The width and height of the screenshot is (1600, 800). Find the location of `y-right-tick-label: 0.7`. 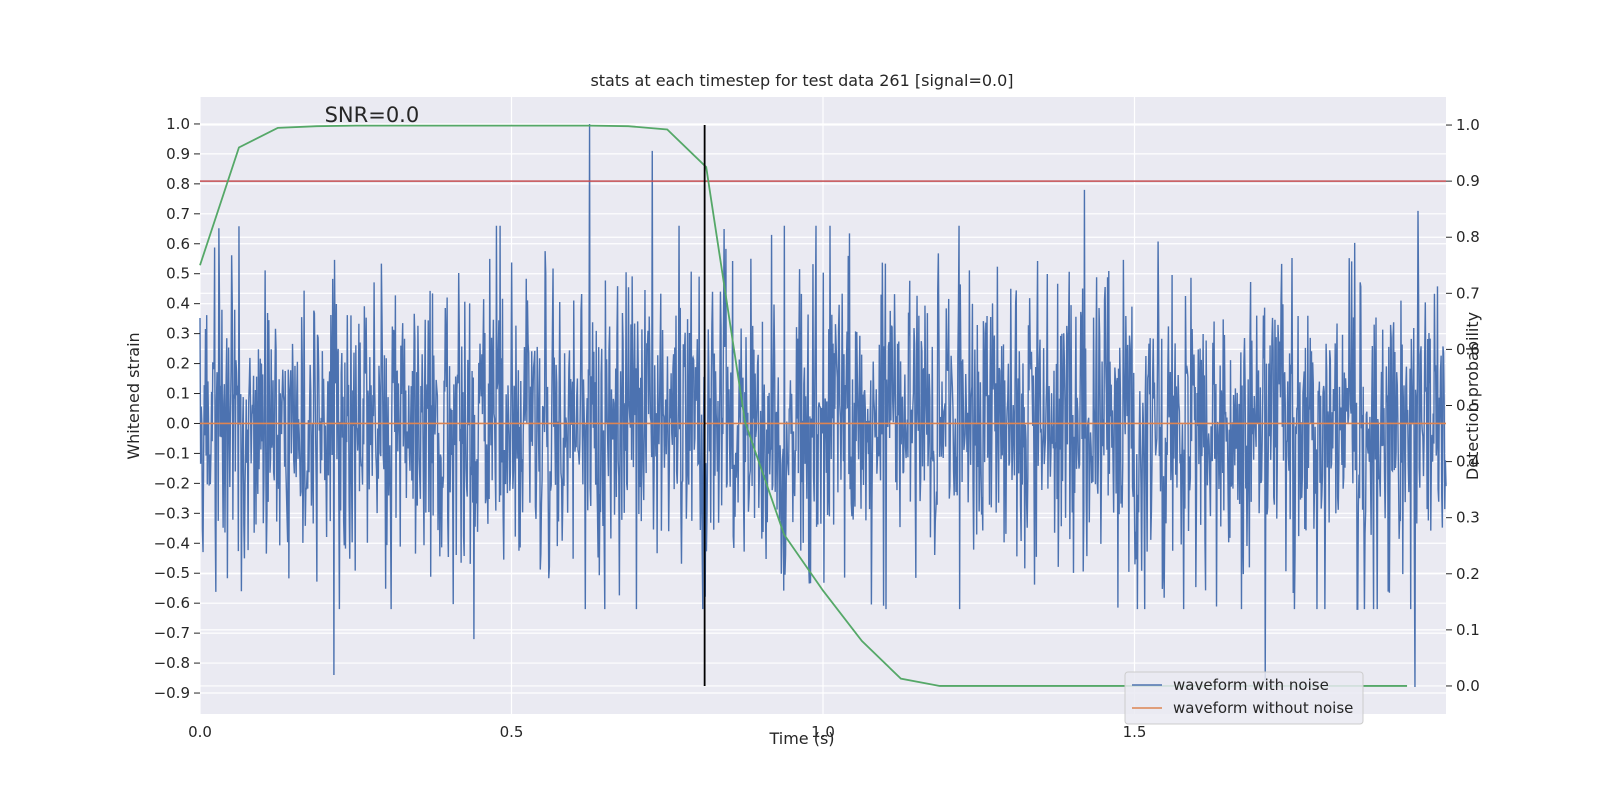

y-right-tick-label: 0.7 is located at coordinates (1468, 293).